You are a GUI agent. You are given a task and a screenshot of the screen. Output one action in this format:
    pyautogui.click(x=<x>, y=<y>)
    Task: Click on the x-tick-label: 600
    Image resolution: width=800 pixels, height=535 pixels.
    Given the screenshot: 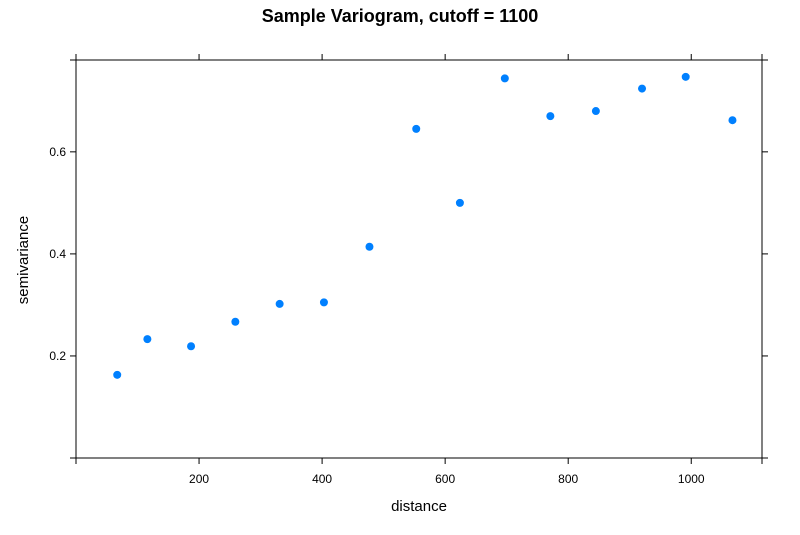 What is the action you would take?
    pyautogui.click(x=445, y=479)
    